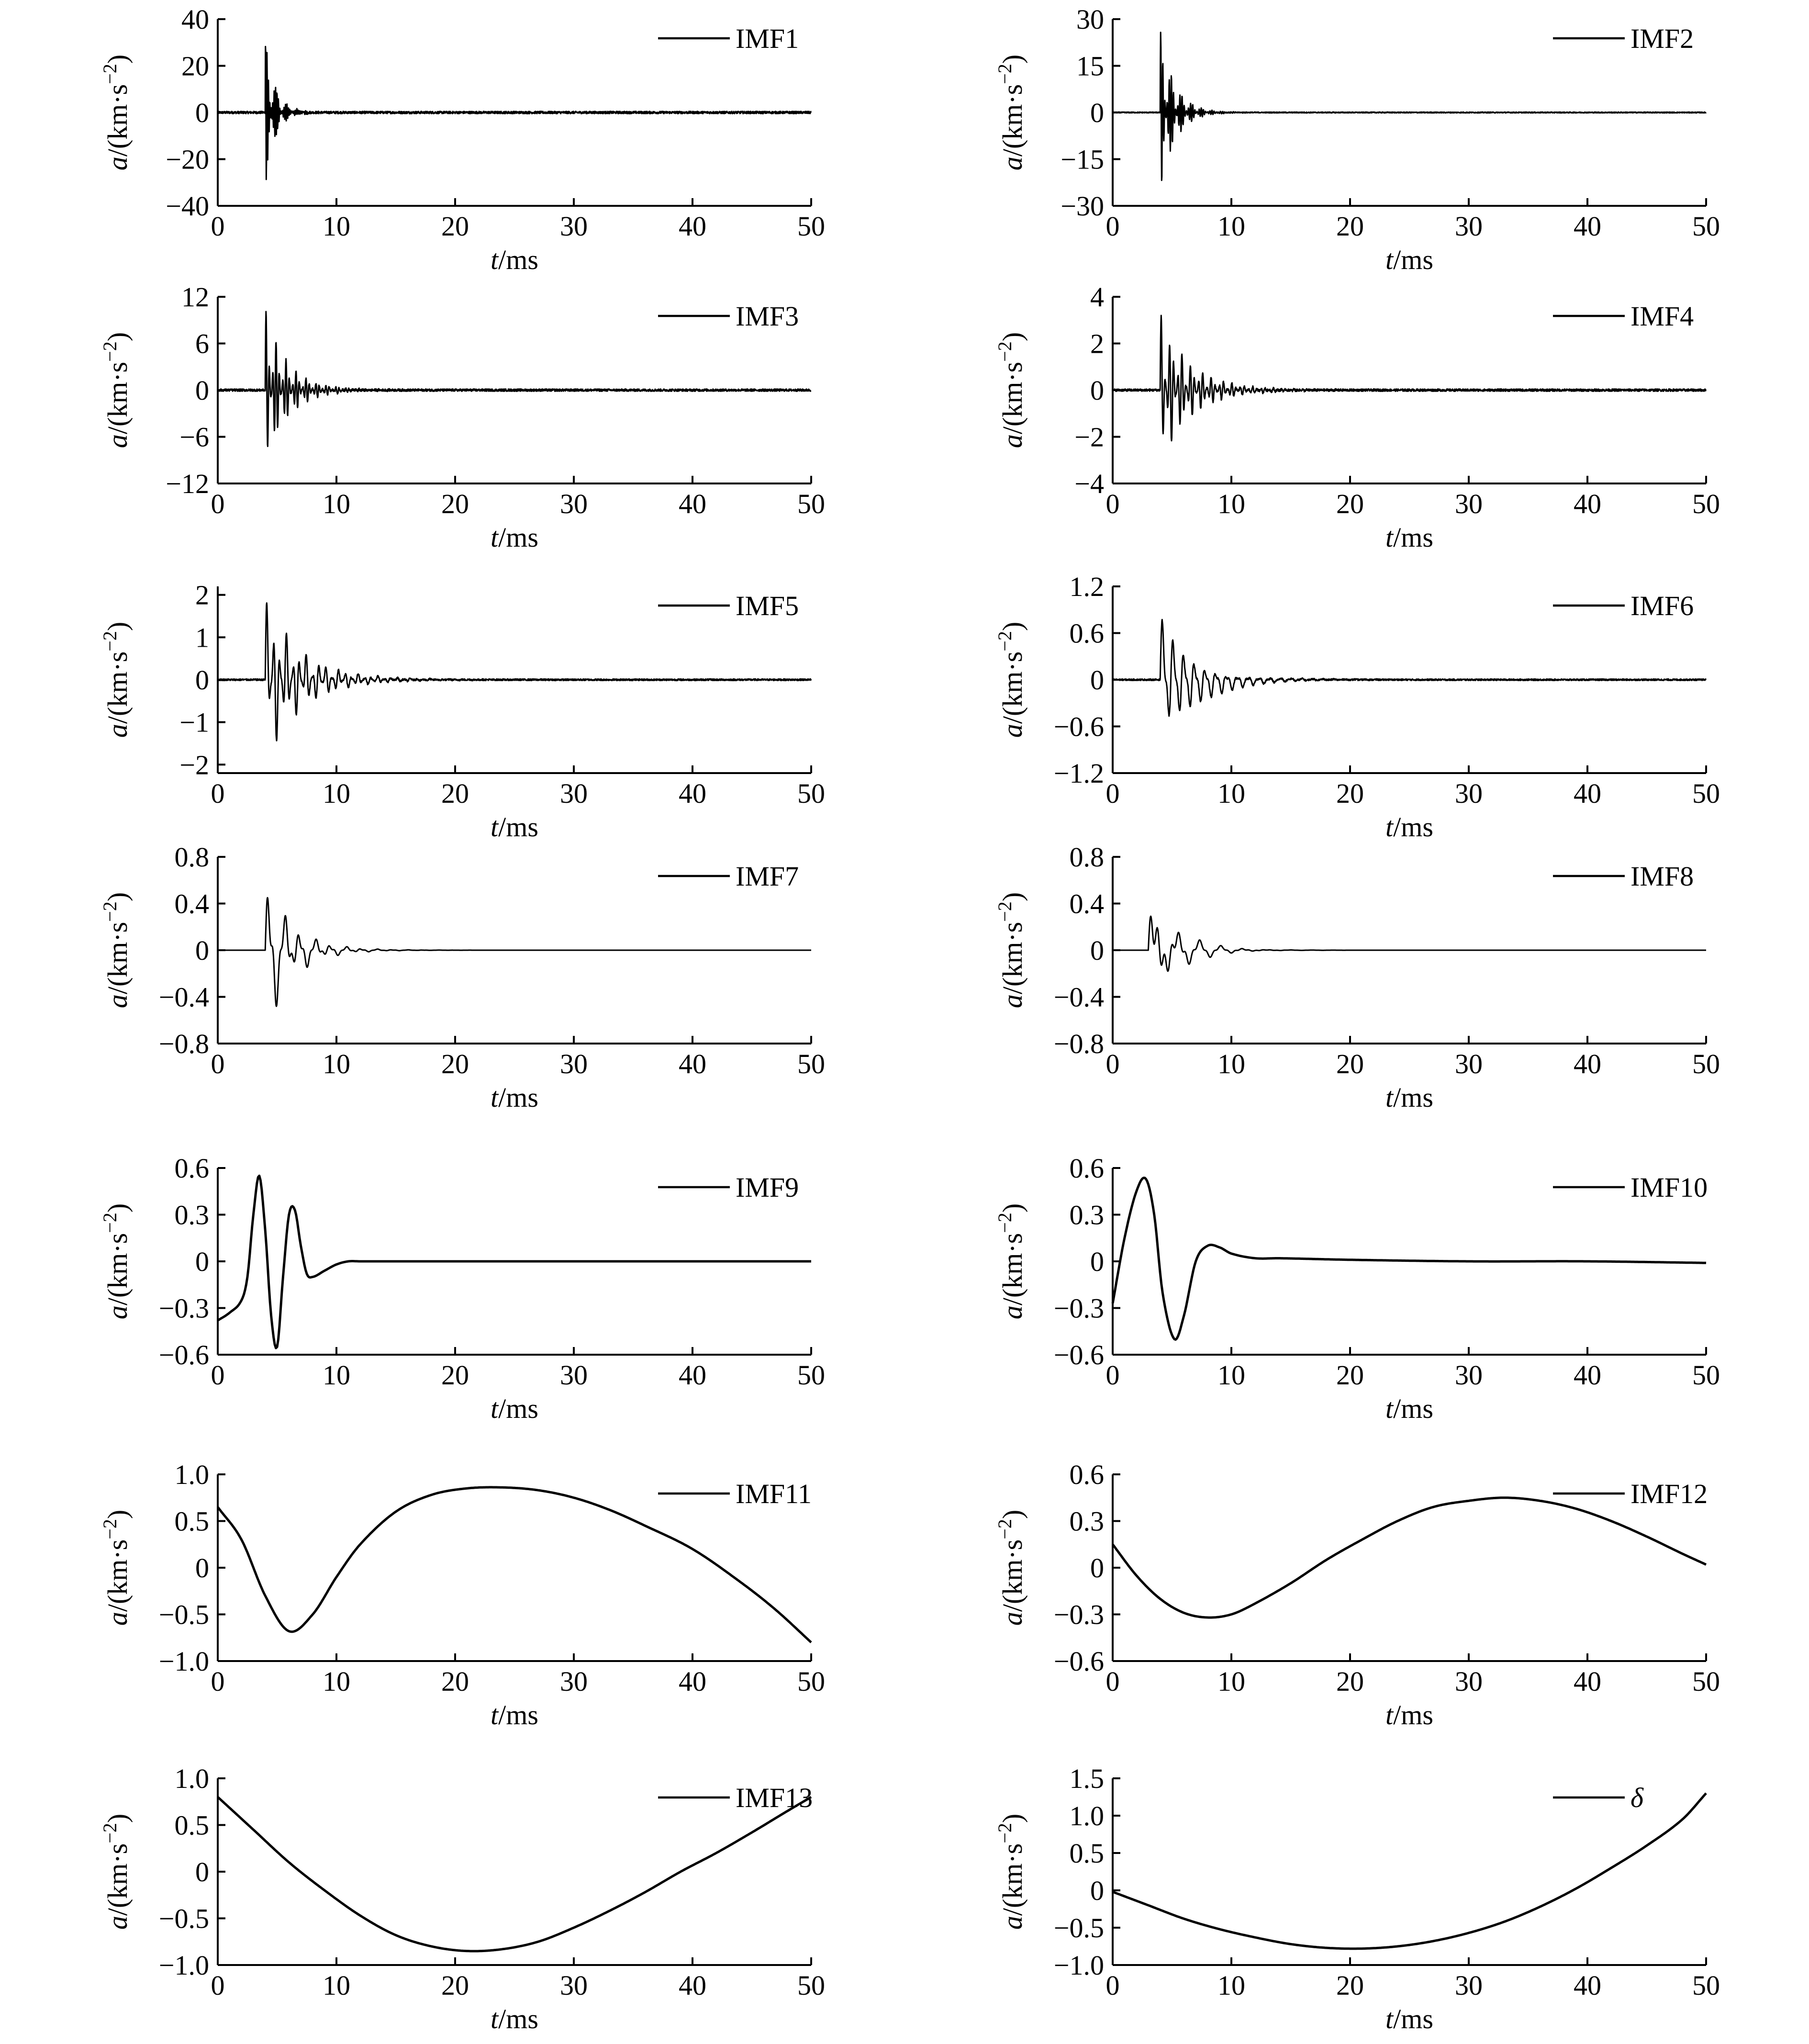  I want to click on y-tick-label: 2, so click(202, 595).